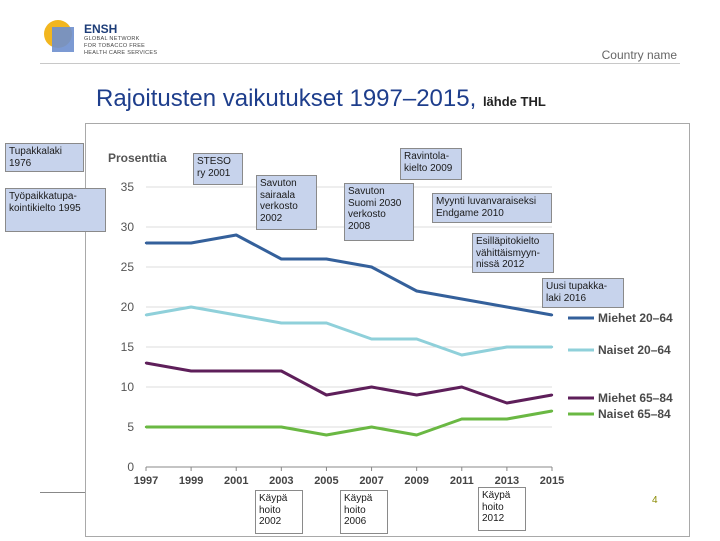  I want to click on annotation-kaypa-hoito-2006: Käypä hoito 2006, so click(364, 512).